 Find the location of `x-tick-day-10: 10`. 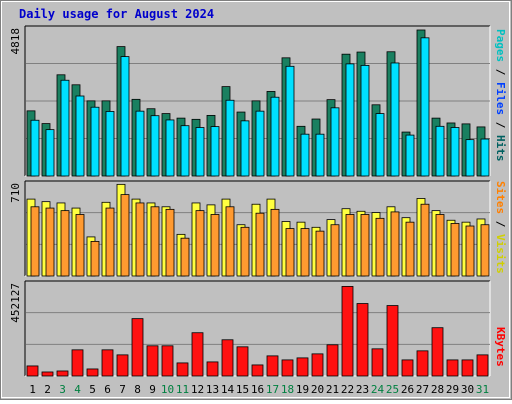

x-tick-day-10: 10 is located at coordinates (167, 389).